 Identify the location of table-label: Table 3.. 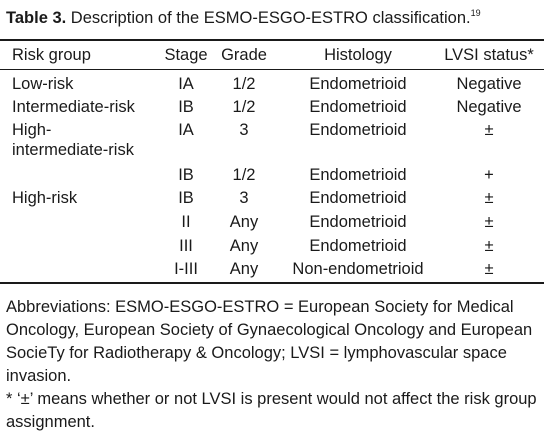
(36, 18).